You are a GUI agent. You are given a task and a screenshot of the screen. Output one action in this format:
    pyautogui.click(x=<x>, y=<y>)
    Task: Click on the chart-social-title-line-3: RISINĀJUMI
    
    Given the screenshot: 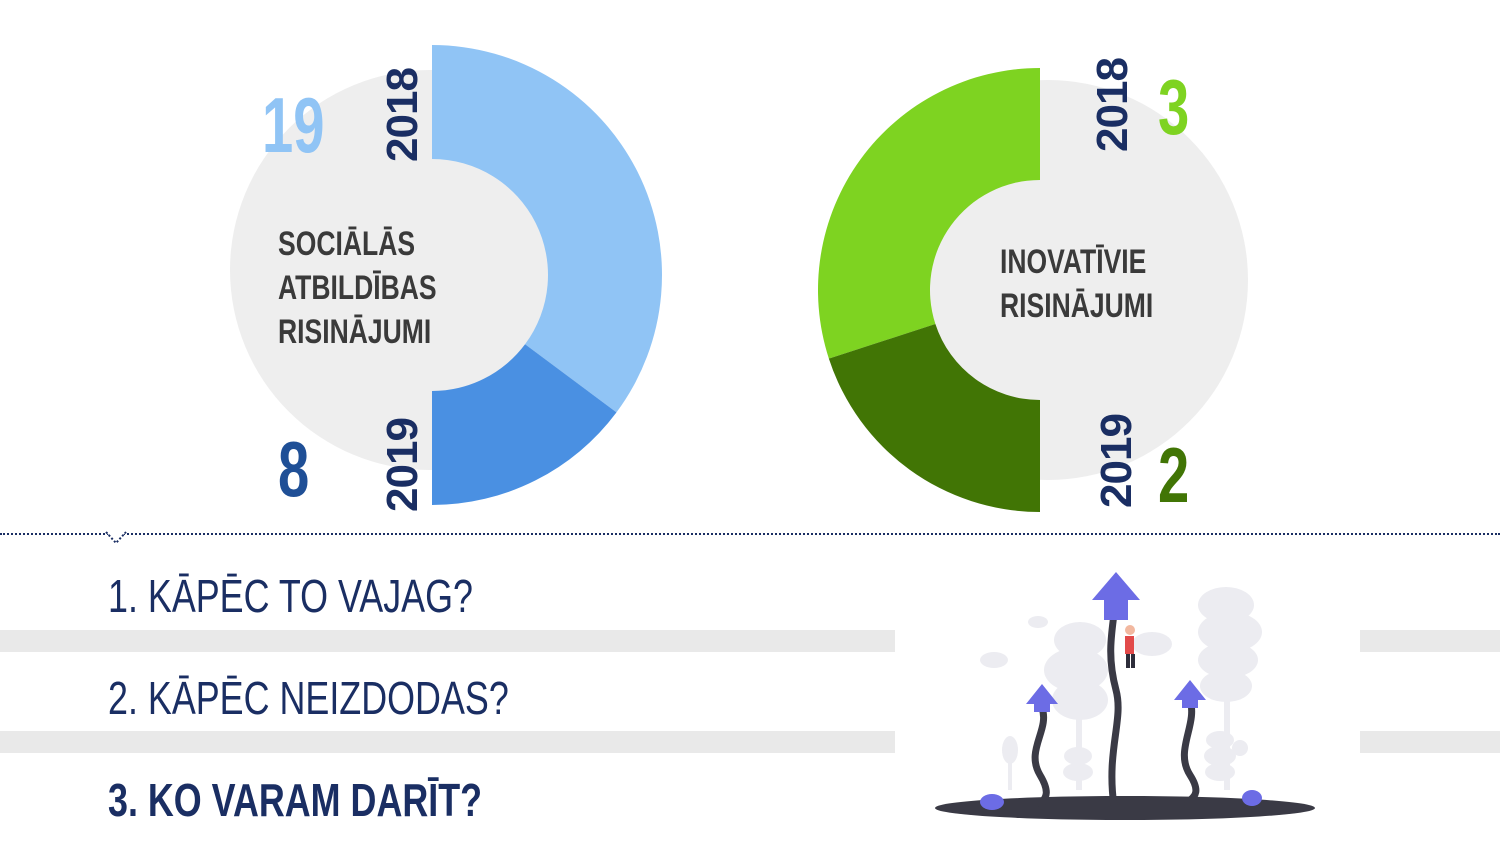 What is the action you would take?
    pyautogui.click(x=355, y=332)
    